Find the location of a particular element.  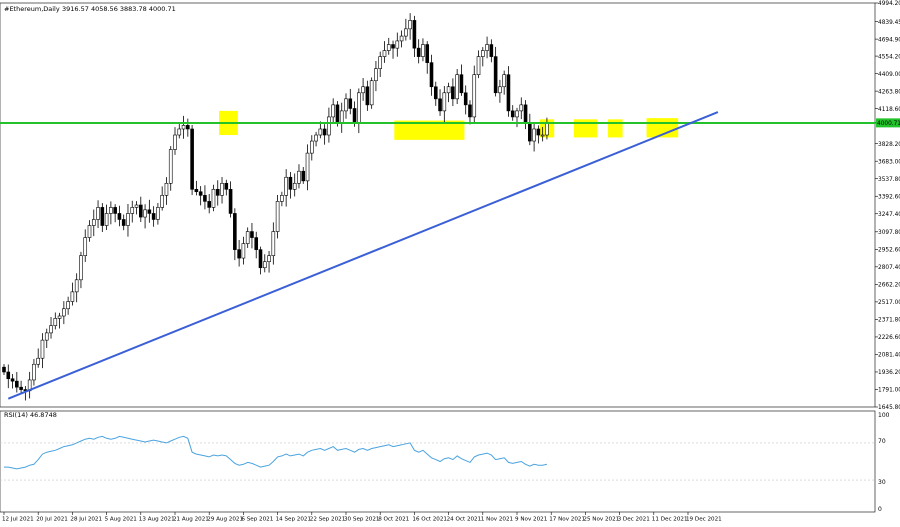

current-price-label: 4000.71 is located at coordinates (888, 124).